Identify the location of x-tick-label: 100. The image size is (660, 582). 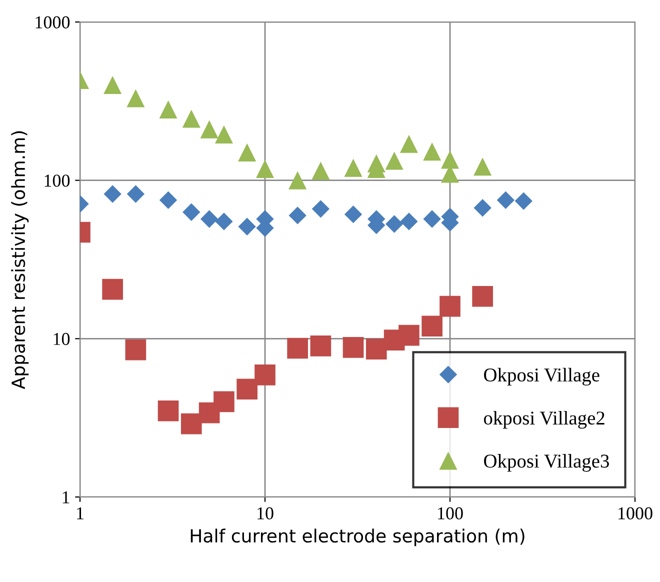
(450, 513).